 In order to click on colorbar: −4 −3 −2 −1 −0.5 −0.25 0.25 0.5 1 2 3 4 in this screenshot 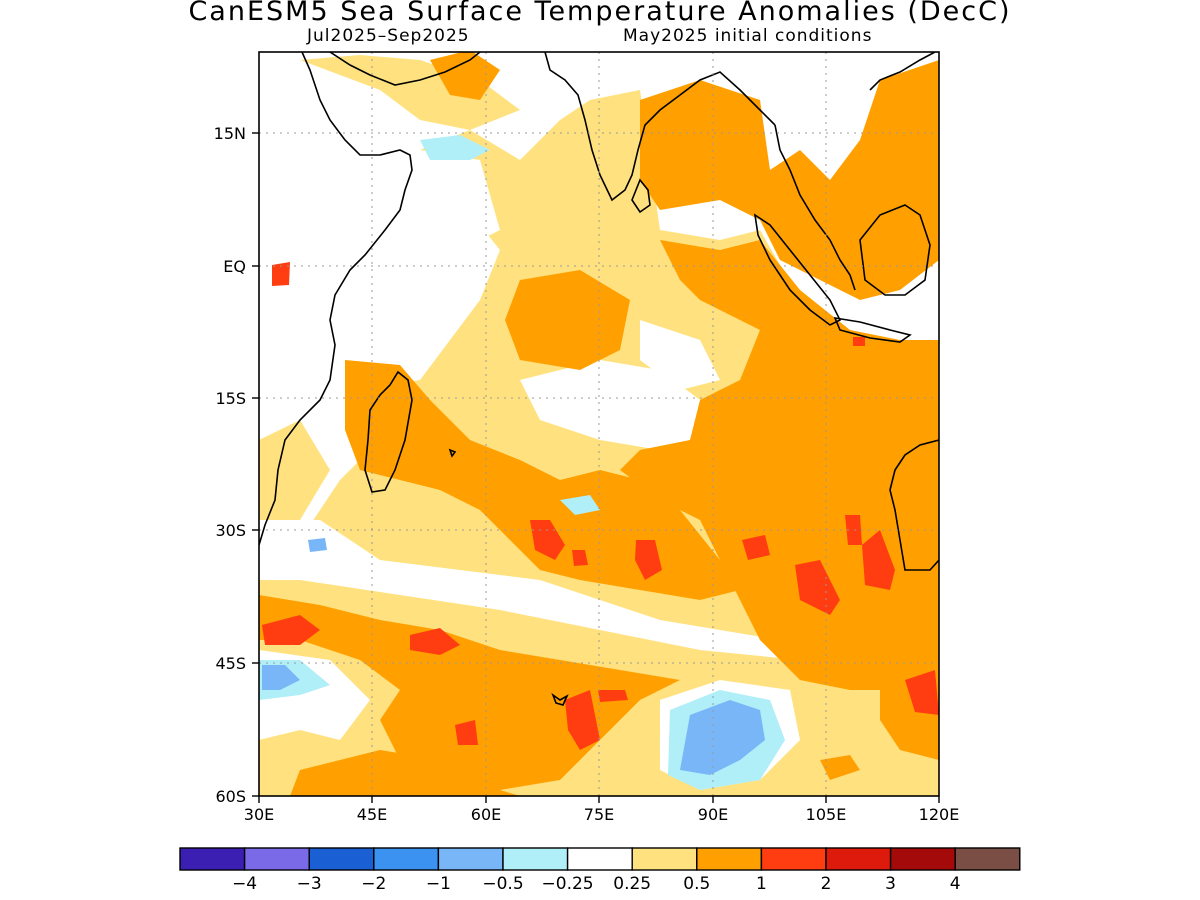, I will do `click(600, 870)`.